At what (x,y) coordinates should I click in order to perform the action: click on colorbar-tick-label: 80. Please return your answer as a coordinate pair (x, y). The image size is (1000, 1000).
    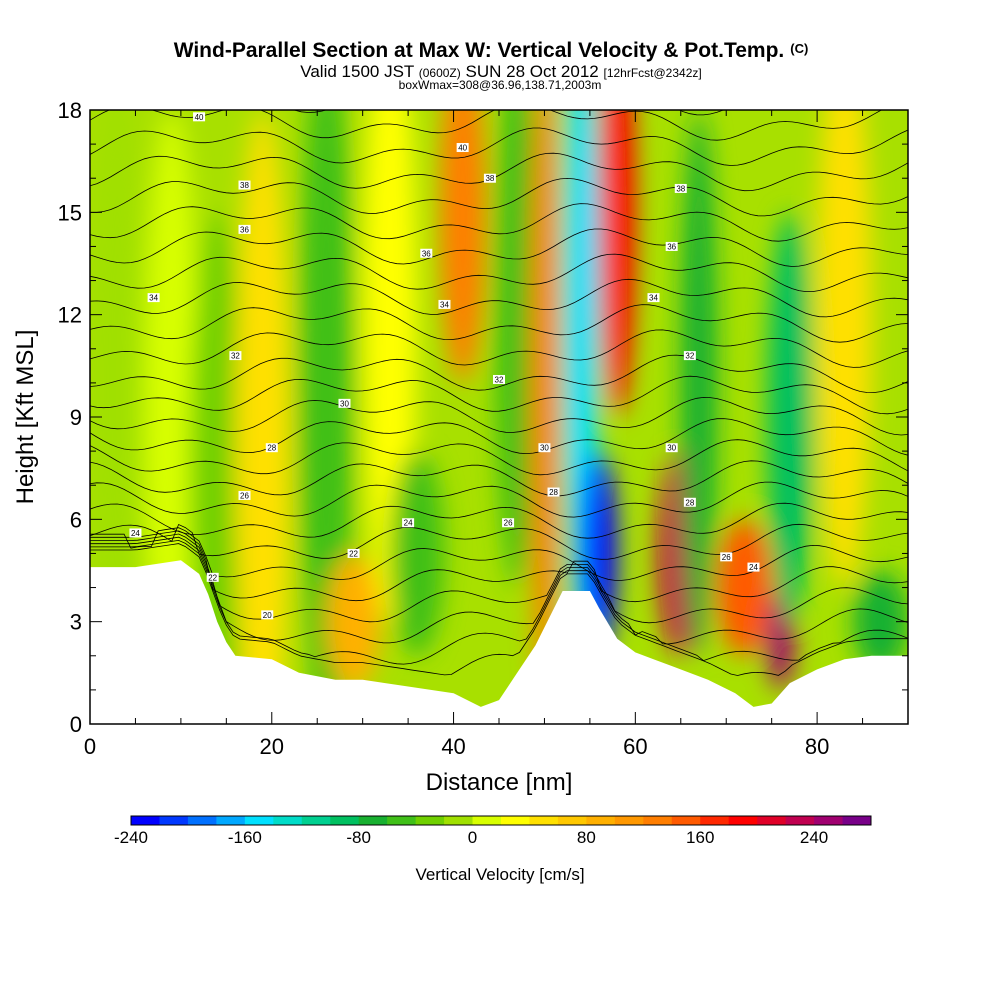
    Looking at the image, I should click on (586, 837).